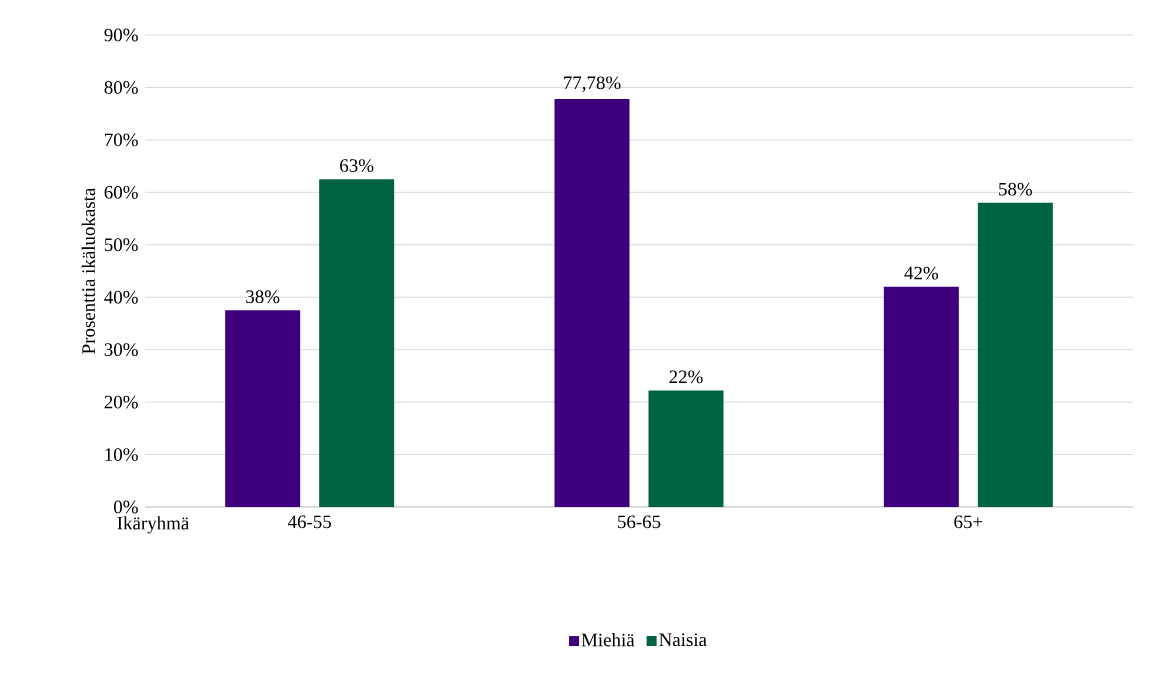 This screenshot has width=1164, height=675. I want to click on y-tick-label: 70%, so click(121, 140).